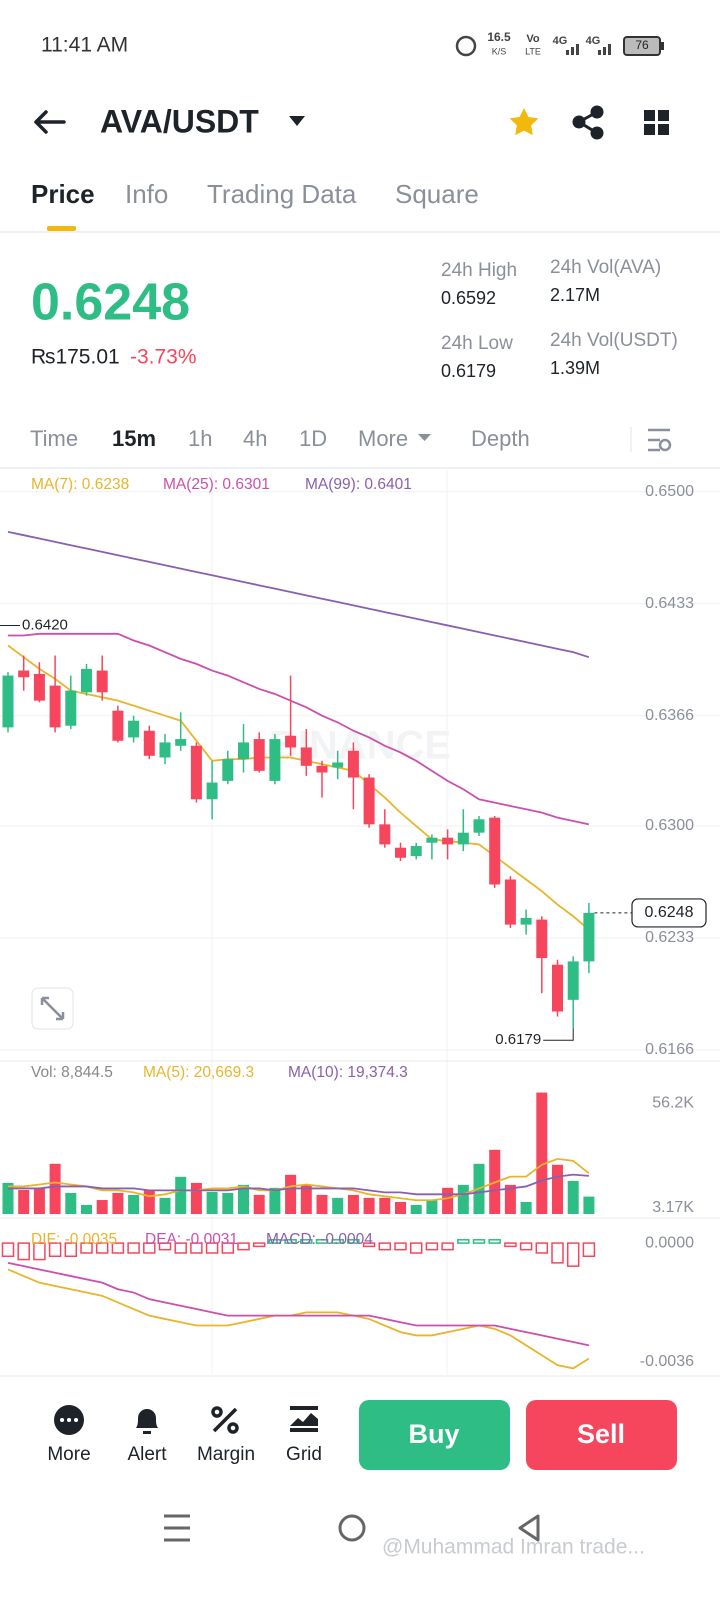  What do you see at coordinates (605, 267) in the screenshot?
I see `stat-label: 24h Vol(AVA)` at bounding box center [605, 267].